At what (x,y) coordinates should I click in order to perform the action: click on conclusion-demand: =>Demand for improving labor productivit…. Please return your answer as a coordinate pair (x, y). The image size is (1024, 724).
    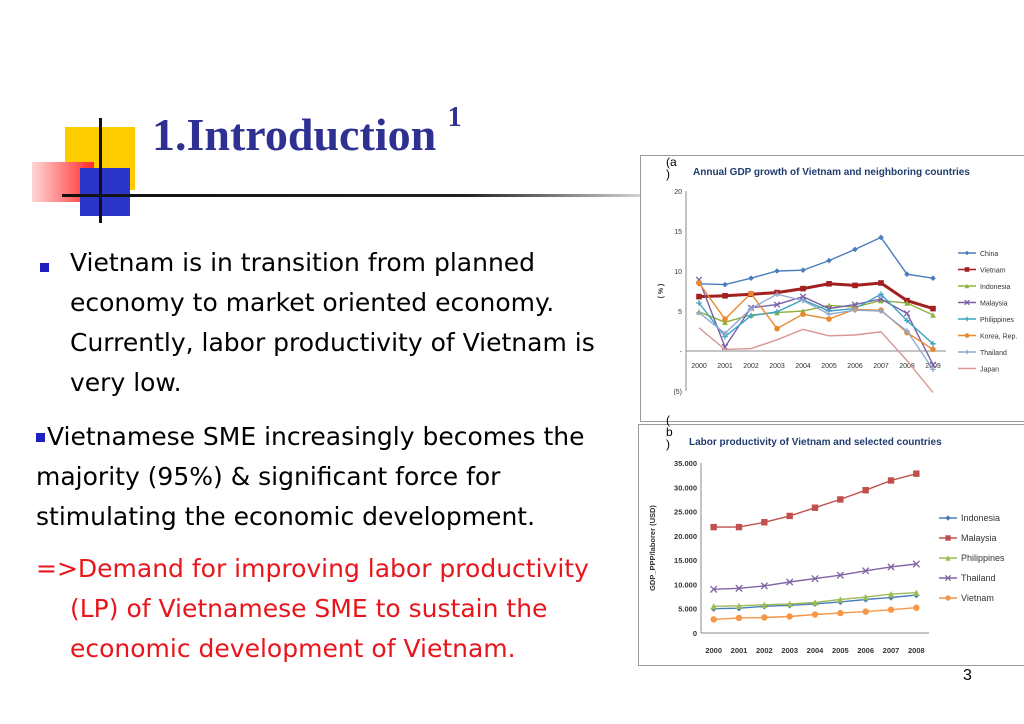
    Looking at the image, I should click on (339, 609).